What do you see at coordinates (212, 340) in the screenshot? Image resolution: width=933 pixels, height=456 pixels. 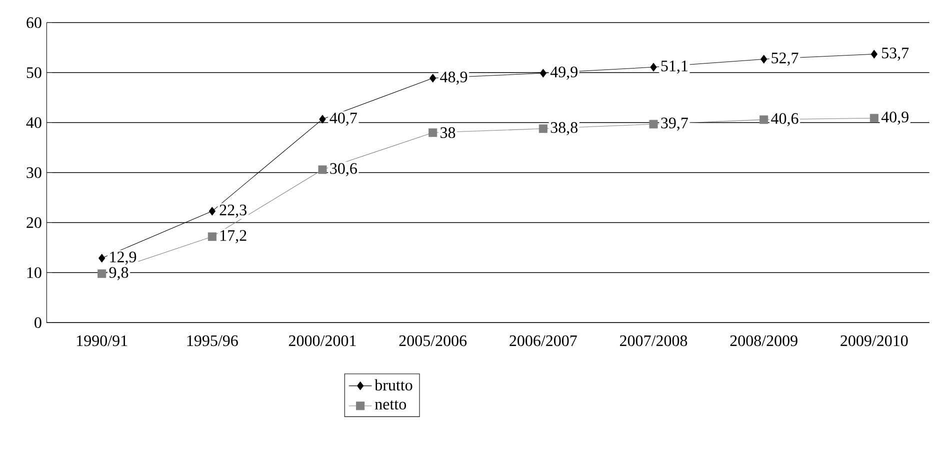 I see `x-tick-label: 1995/96` at bounding box center [212, 340].